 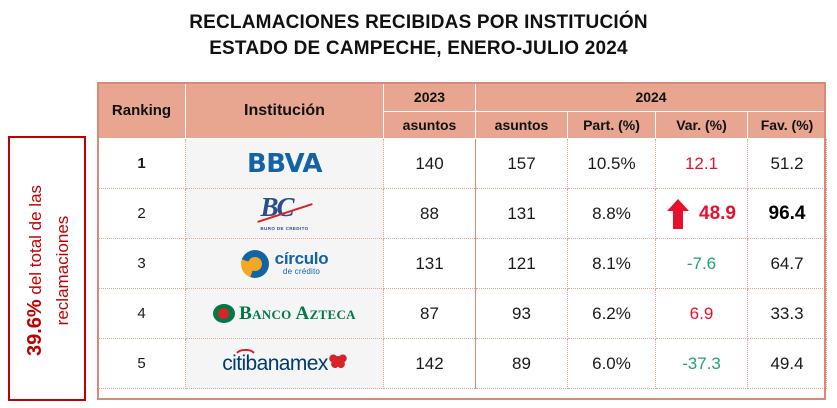 I want to click on column-header-year-2023: 2023, so click(x=429, y=97).